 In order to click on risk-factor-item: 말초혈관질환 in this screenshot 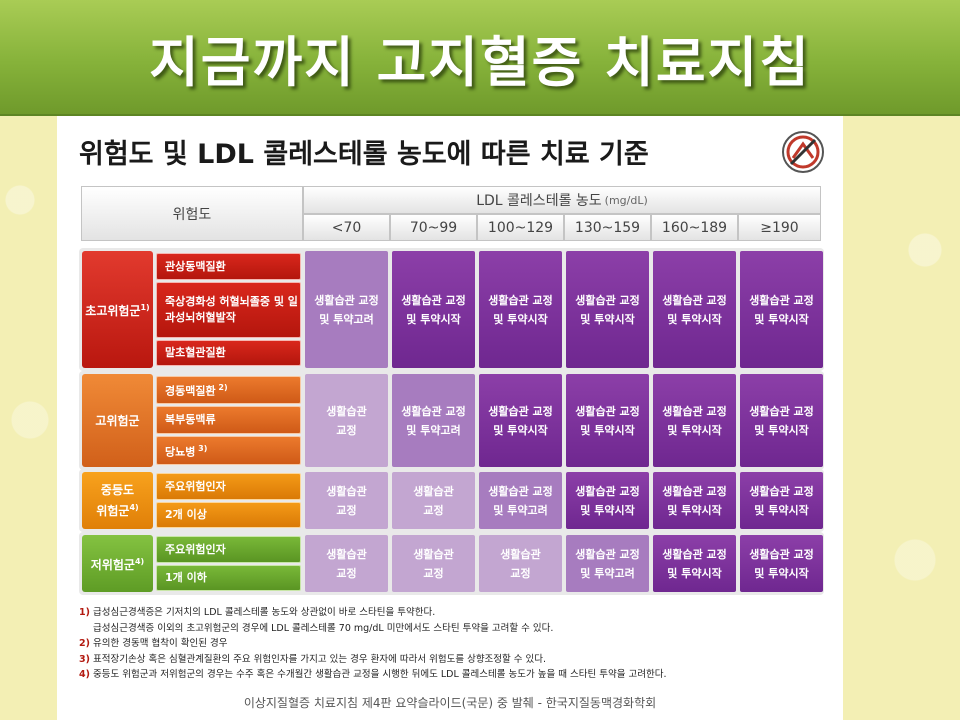, I will do `click(228, 353)`.